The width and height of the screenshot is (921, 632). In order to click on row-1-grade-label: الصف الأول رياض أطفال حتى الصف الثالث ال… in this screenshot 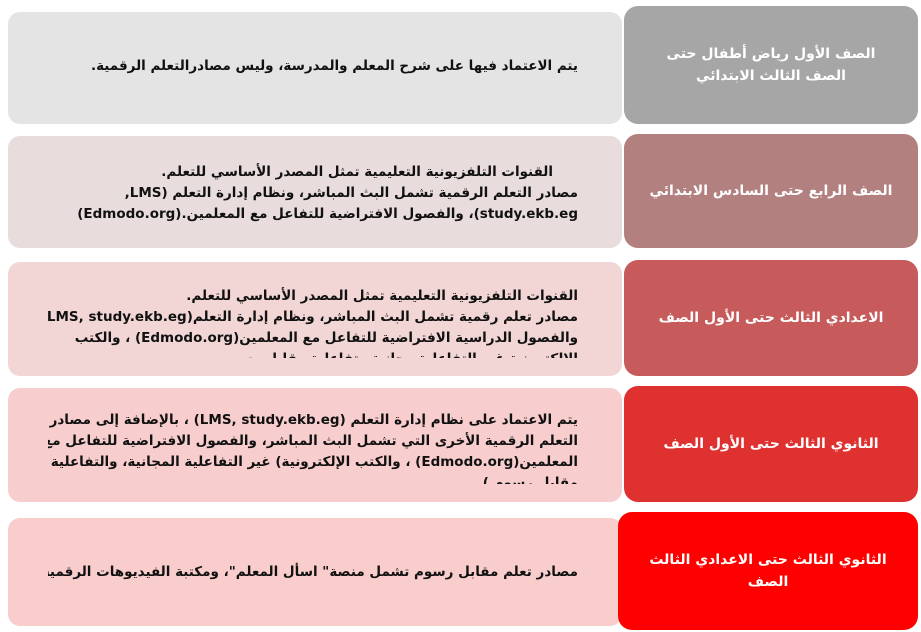, I will do `click(771, 65)`.